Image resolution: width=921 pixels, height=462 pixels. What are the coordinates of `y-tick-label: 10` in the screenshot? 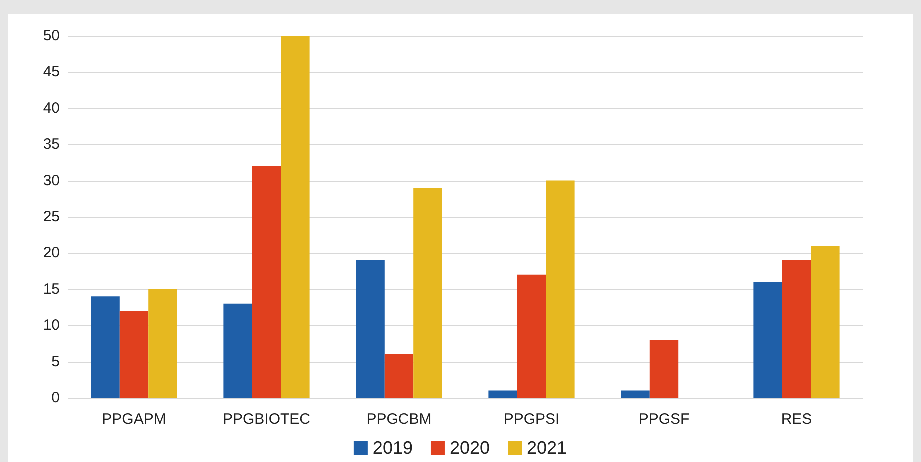 It's located at (51, 325).